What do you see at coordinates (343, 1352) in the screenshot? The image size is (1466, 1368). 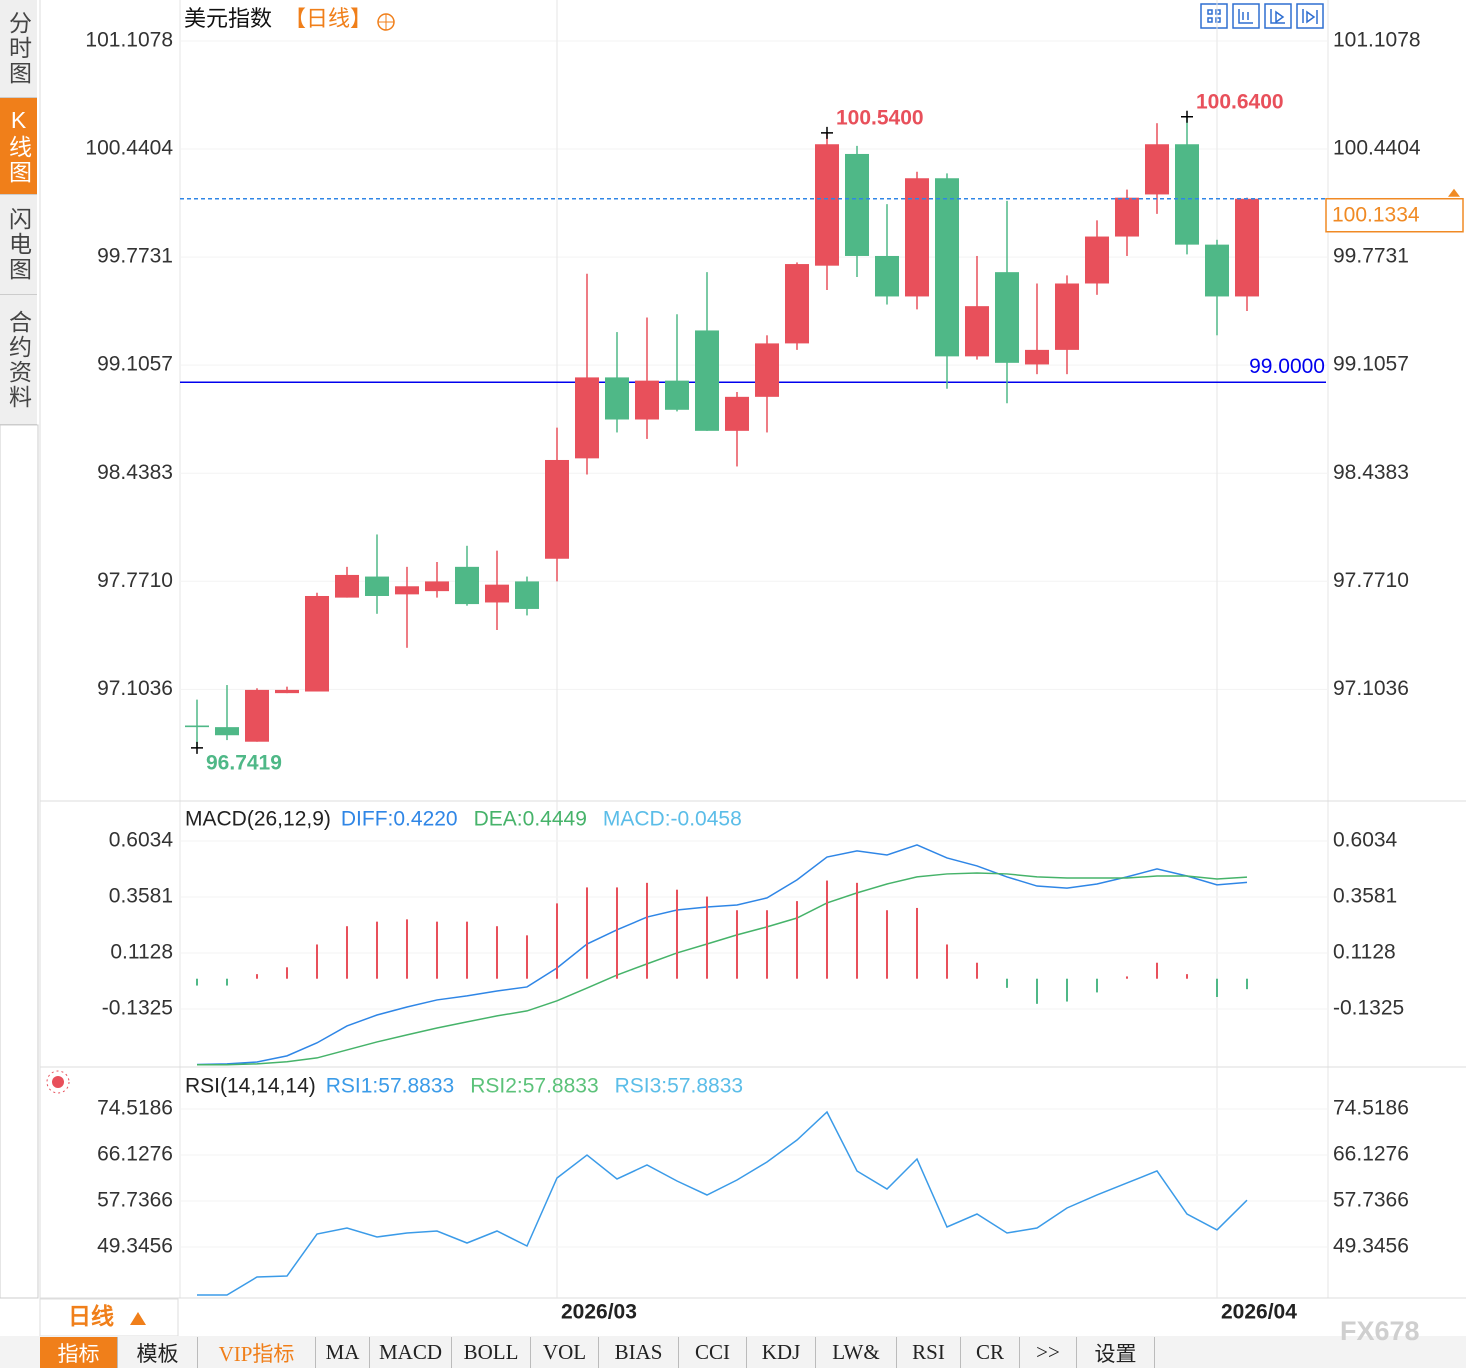 I see `toolbar-tab: MA` at bounding box center [343, 1352].